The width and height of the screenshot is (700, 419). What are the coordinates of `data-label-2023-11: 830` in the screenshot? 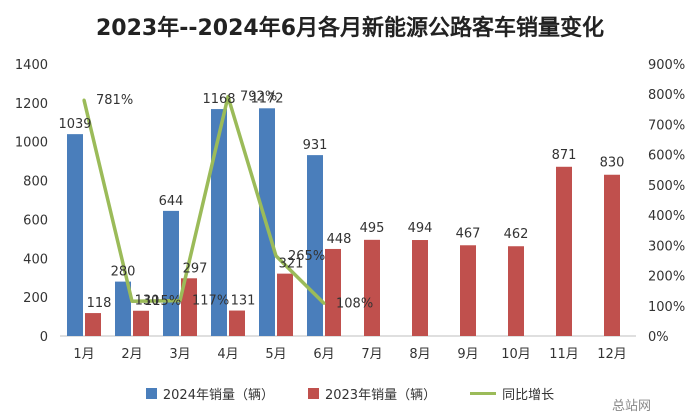 It's located at (612, 163).